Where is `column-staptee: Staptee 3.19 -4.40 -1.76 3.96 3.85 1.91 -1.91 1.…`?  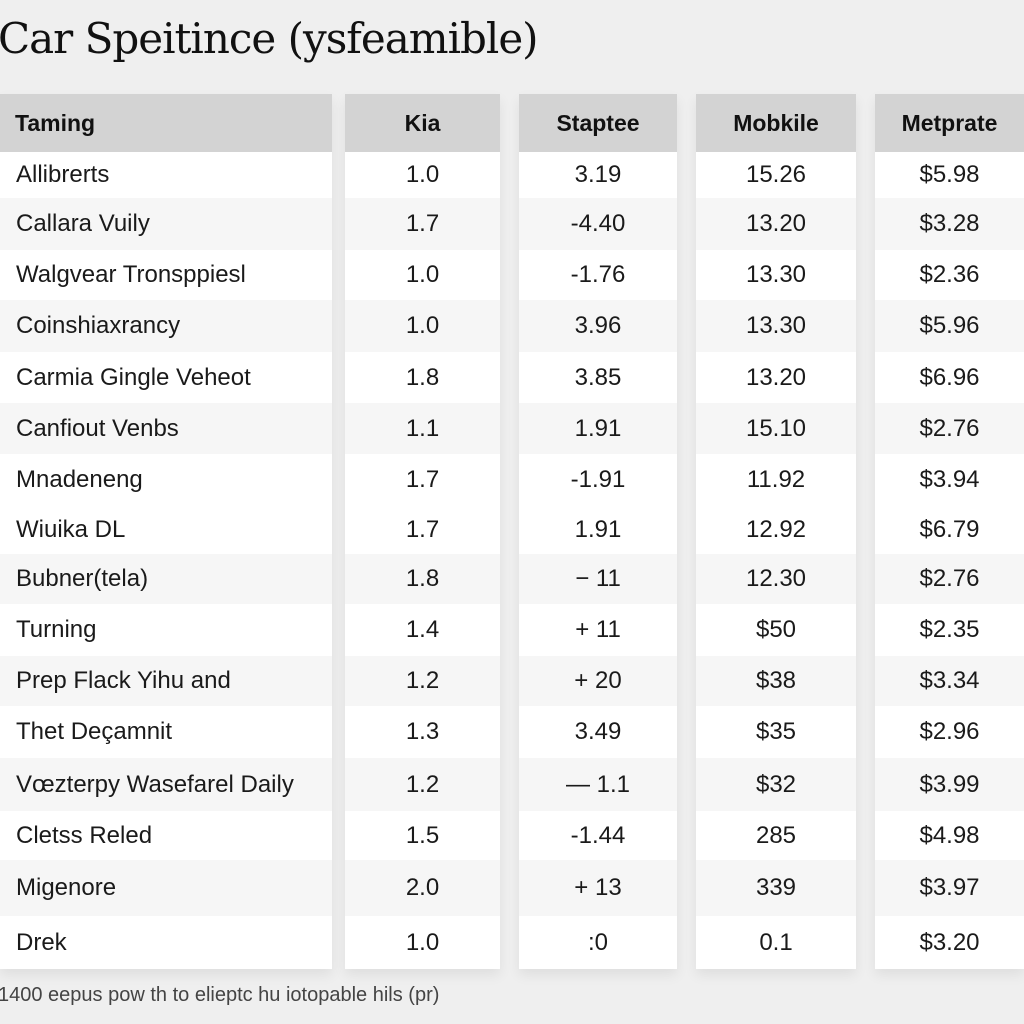
column-staptee: Staptee 3.19 -4.40 -1.76 3.96 3.85 1.91 -1.91 1.… is located at coordinates (598, 531).